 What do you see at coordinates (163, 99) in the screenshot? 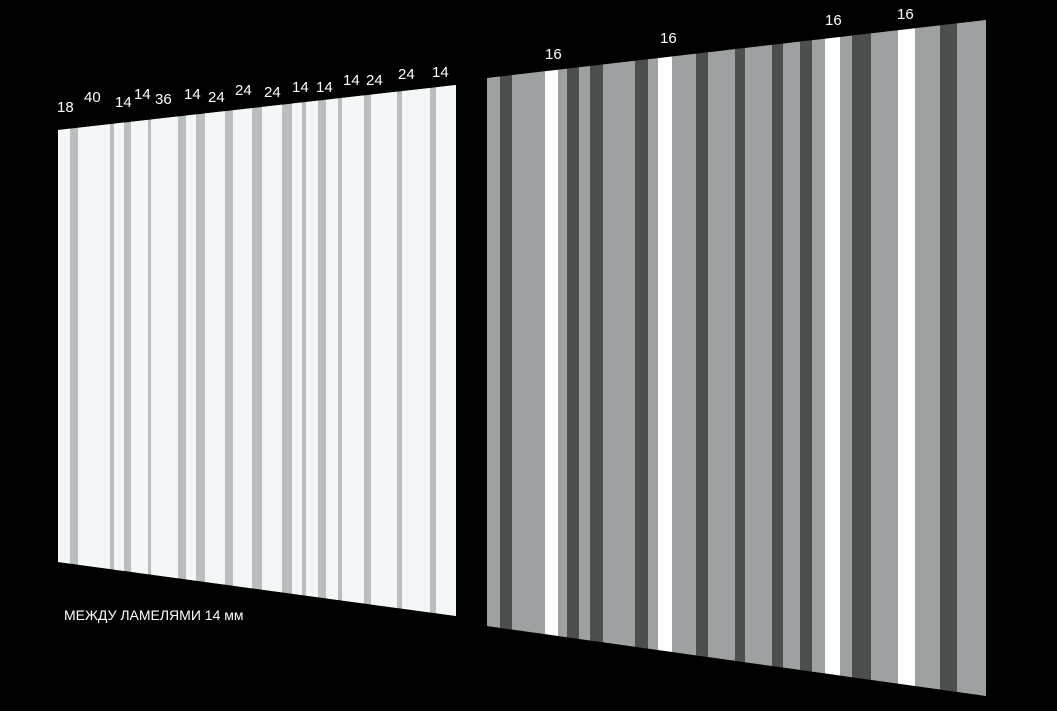
I see `width-label: 36` at bounding box center [163, 99].